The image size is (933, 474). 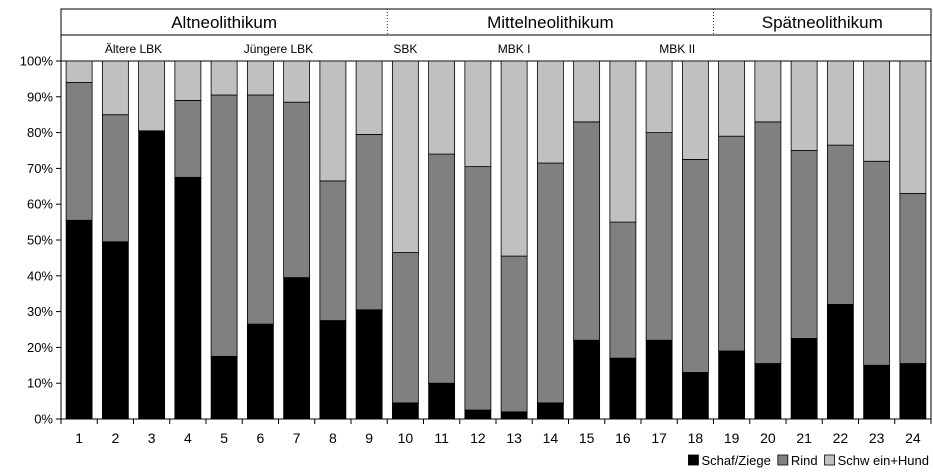 I want to click on culture-label: SBK, so click(x=405, y=49).